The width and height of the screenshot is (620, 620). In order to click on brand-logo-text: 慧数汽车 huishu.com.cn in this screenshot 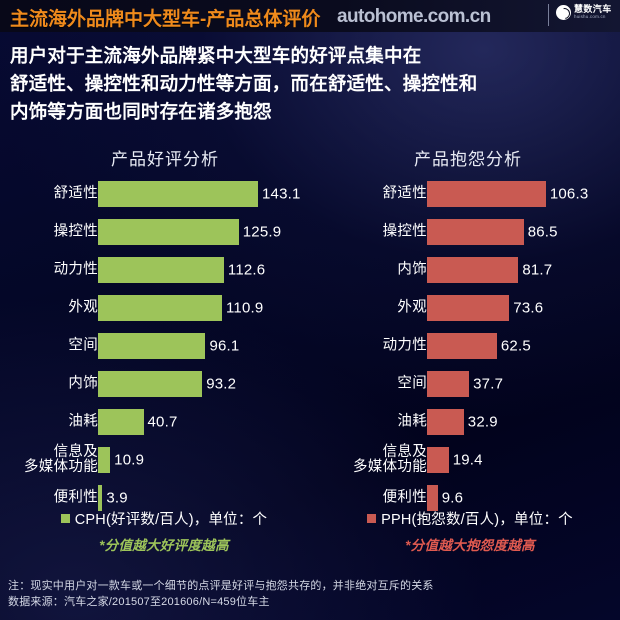, I will do `click(593, 12)`.